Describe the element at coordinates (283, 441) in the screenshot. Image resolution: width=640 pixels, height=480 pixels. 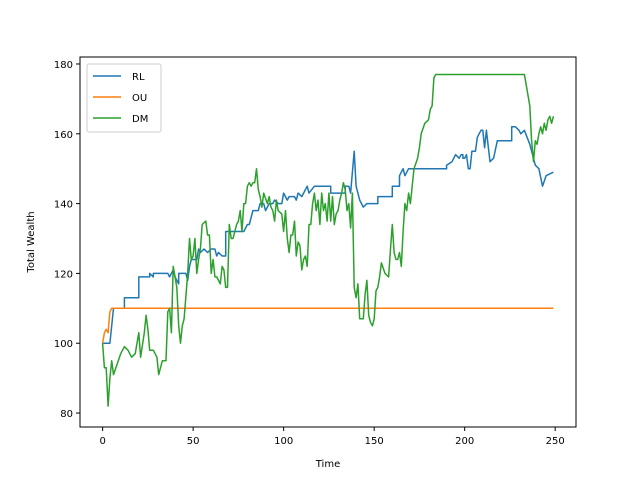
I see `x-tick-label: 100` at that location.